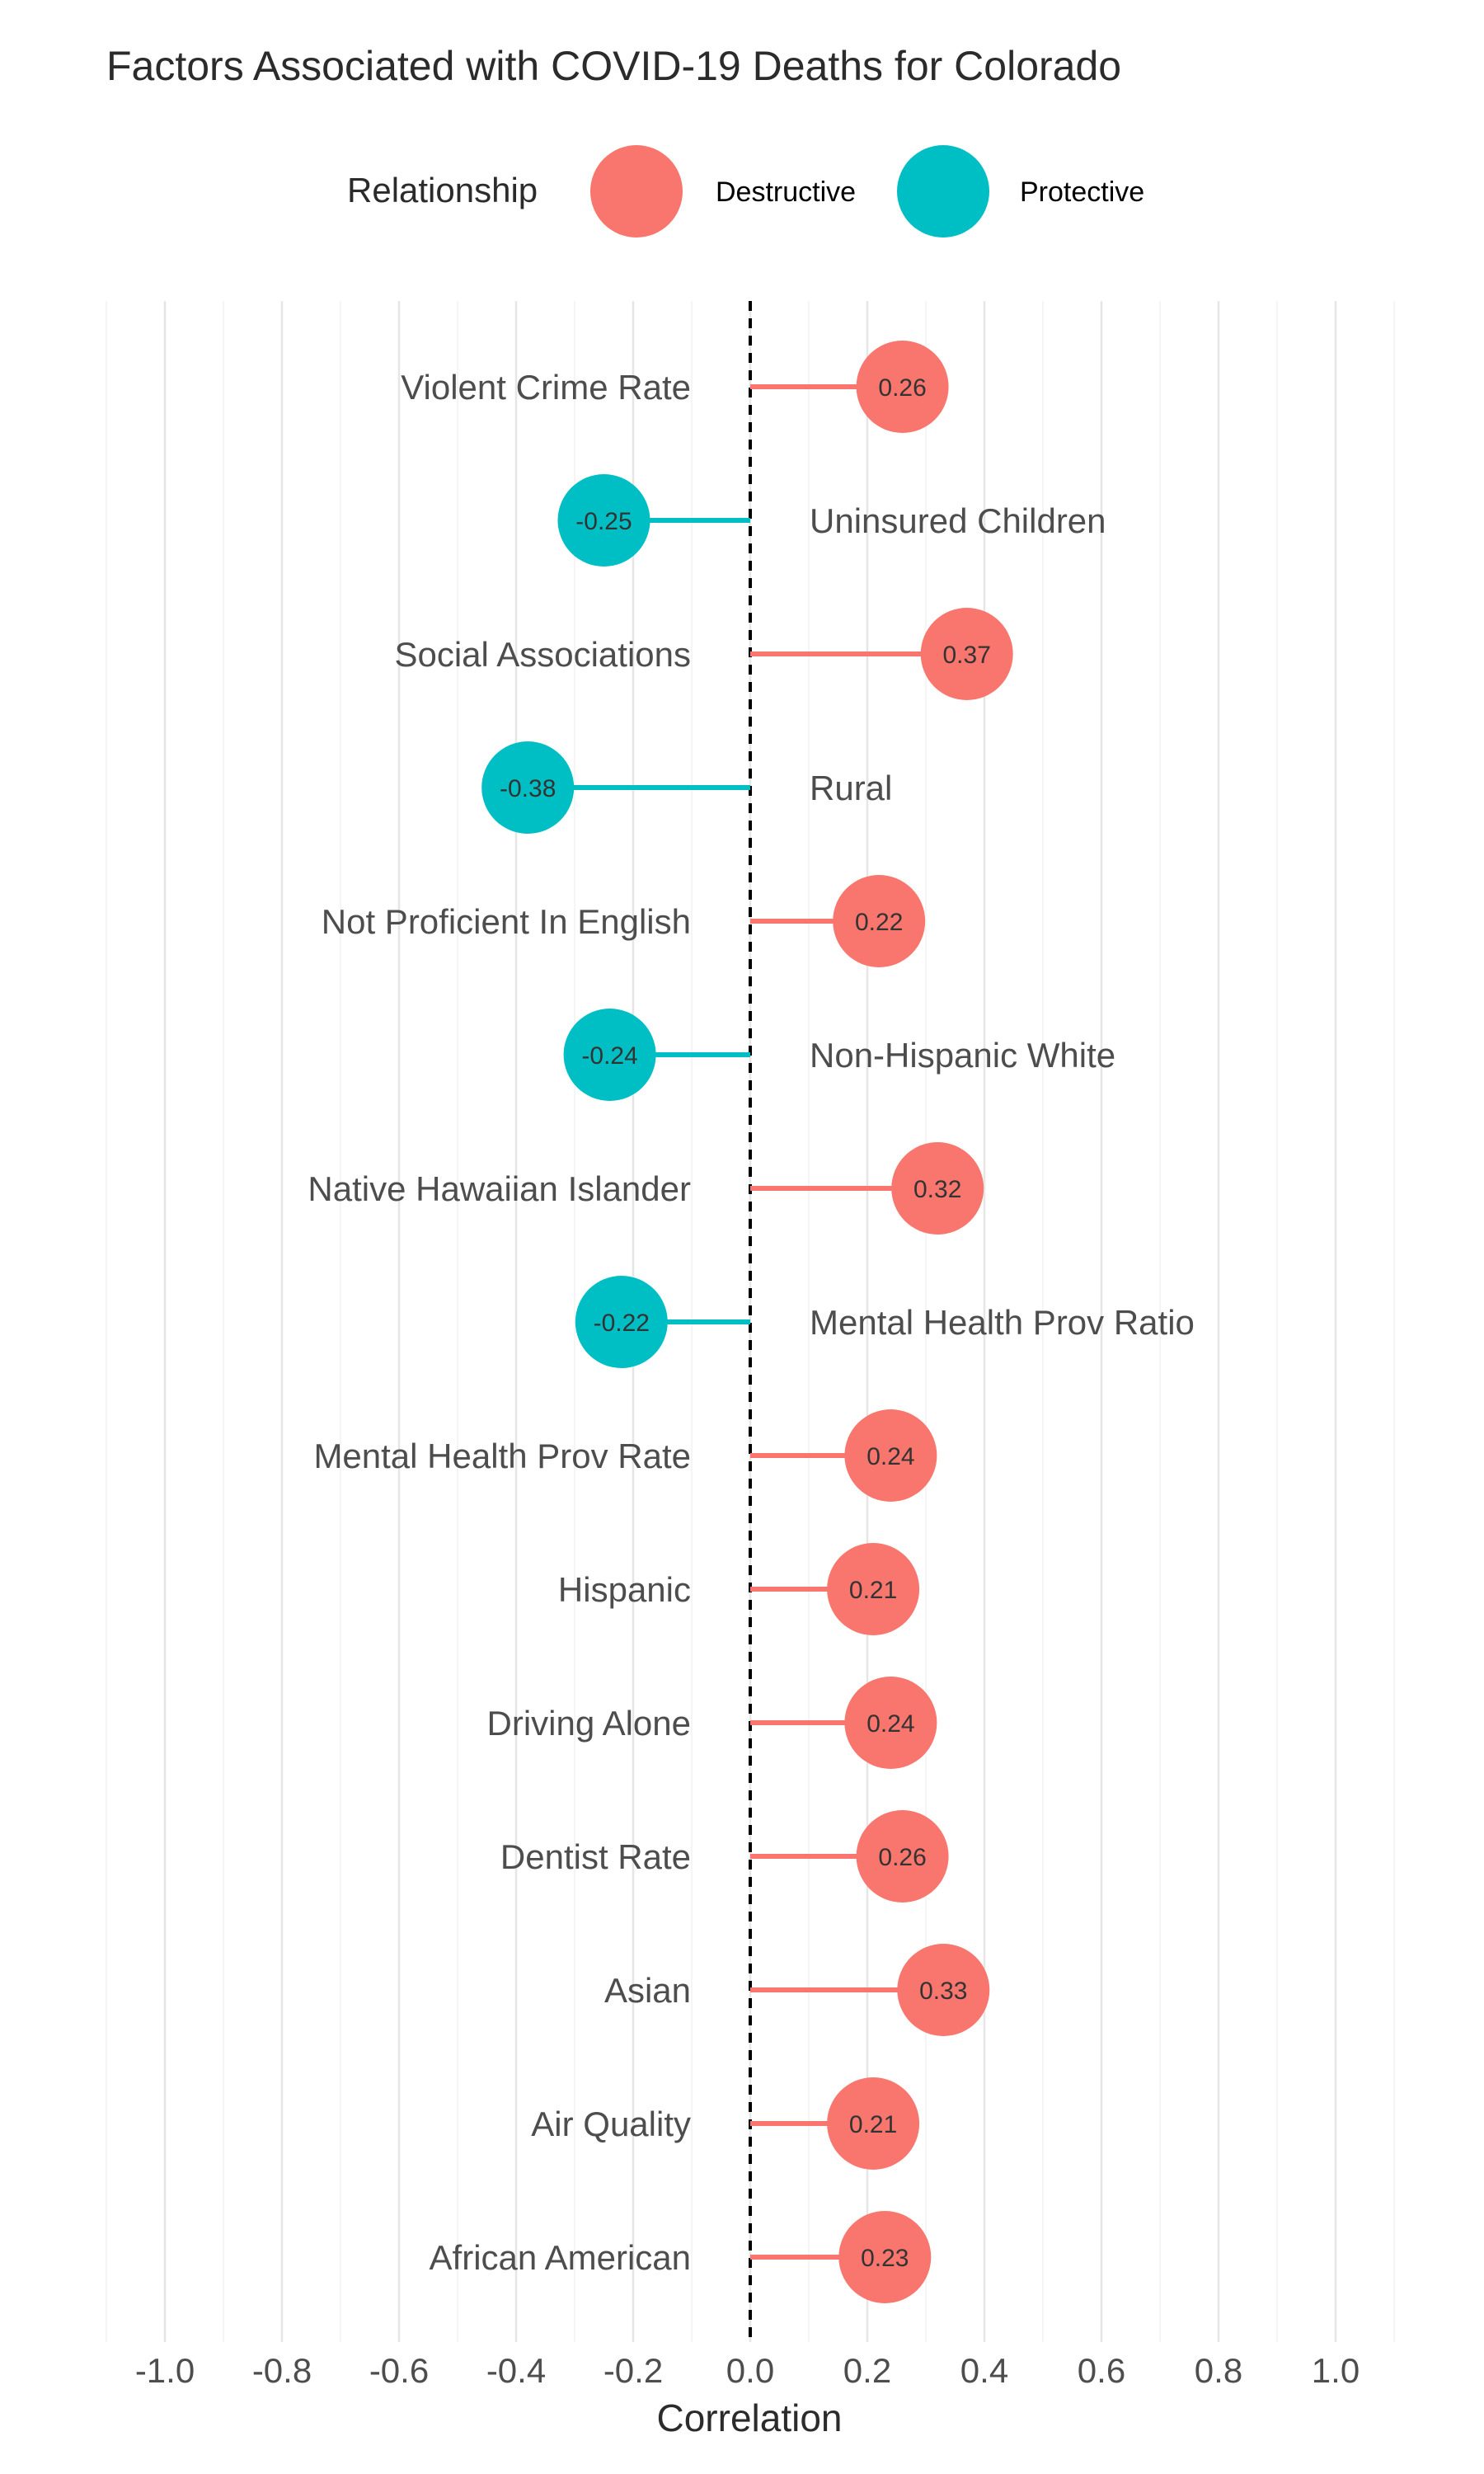  What do you see at coordinates (611, 2124) in the screenshot?
I see `category-label: Air Quality` at bounding box center [611, 2124].